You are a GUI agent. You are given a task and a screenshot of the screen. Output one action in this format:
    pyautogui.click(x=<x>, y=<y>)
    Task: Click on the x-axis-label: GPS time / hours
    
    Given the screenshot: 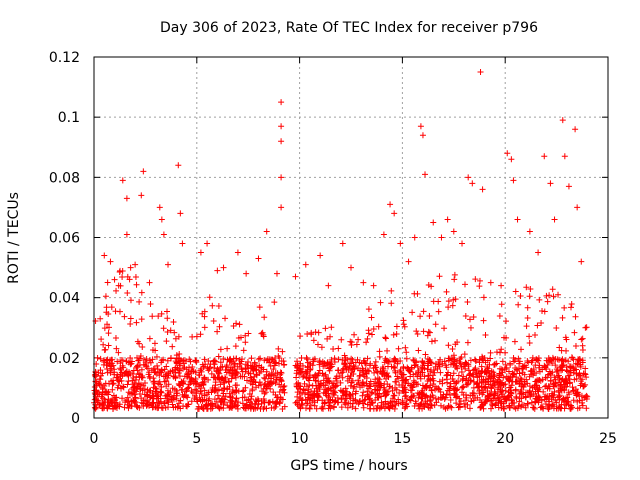 What is the action you would take?
    pyautogui.click(x=348, y=466)
    